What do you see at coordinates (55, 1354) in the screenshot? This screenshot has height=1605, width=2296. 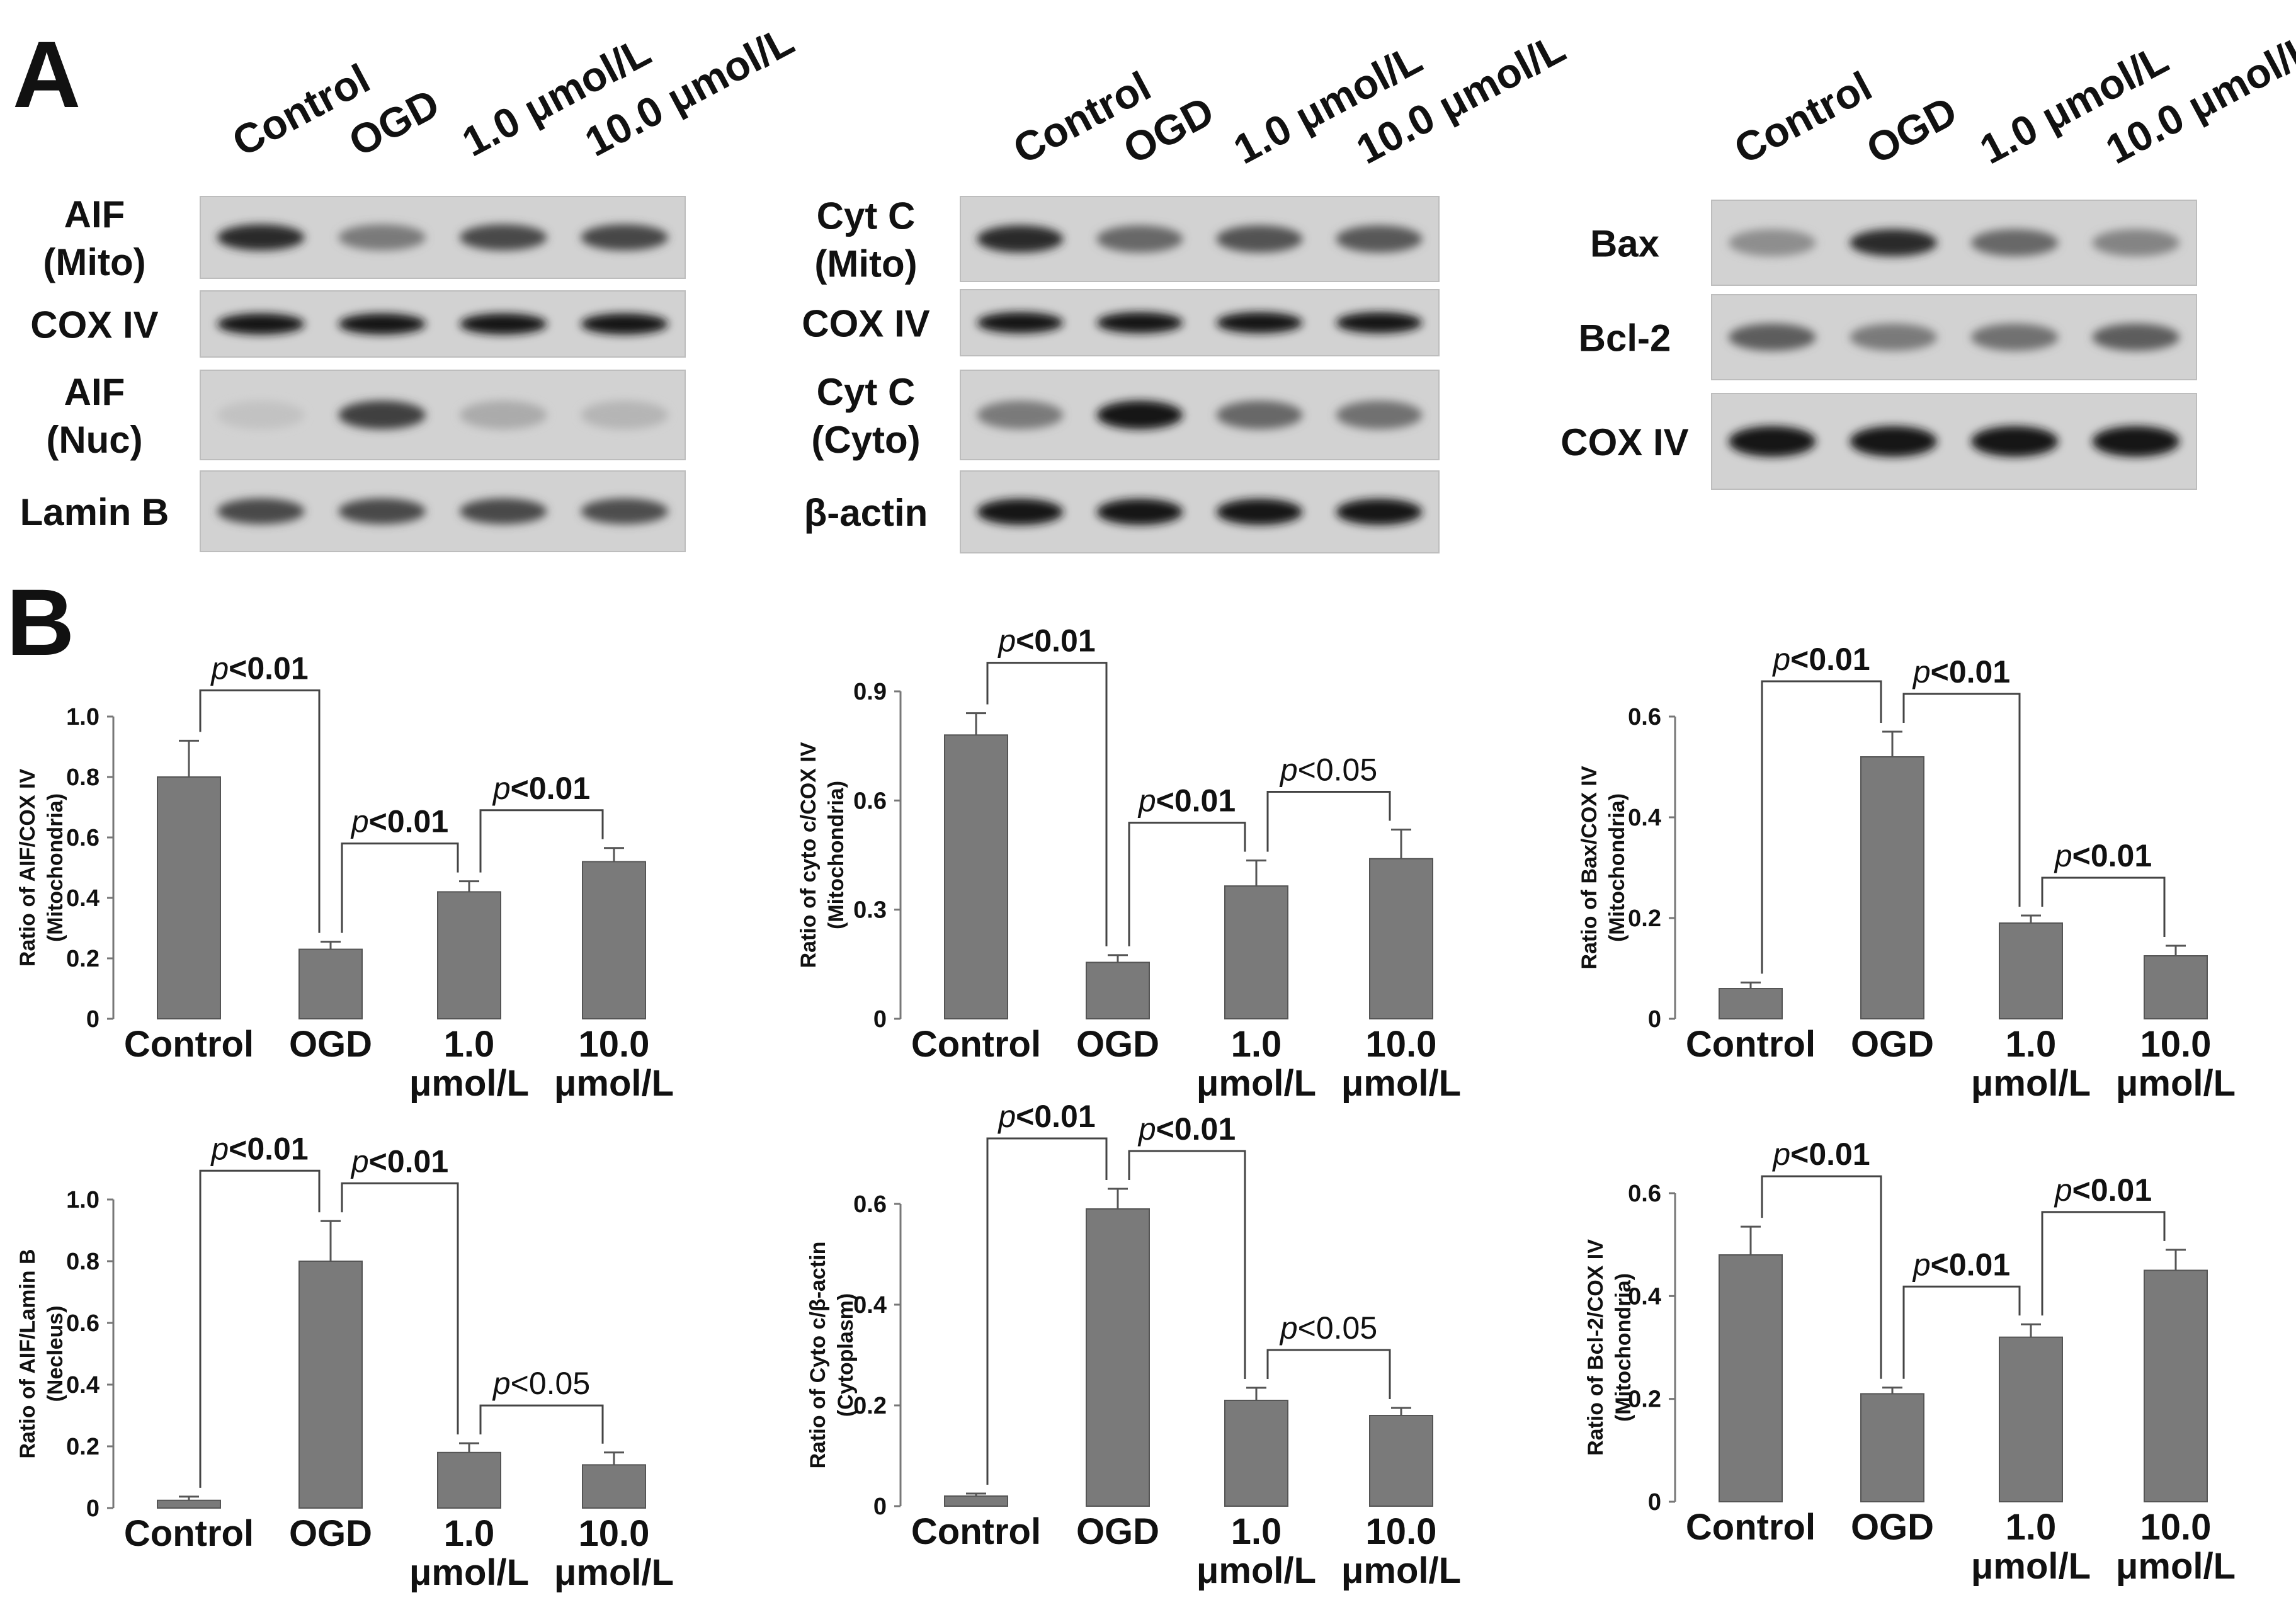 I see `y-axis-label: (Necleus)` at bounding box center [55, 1354].